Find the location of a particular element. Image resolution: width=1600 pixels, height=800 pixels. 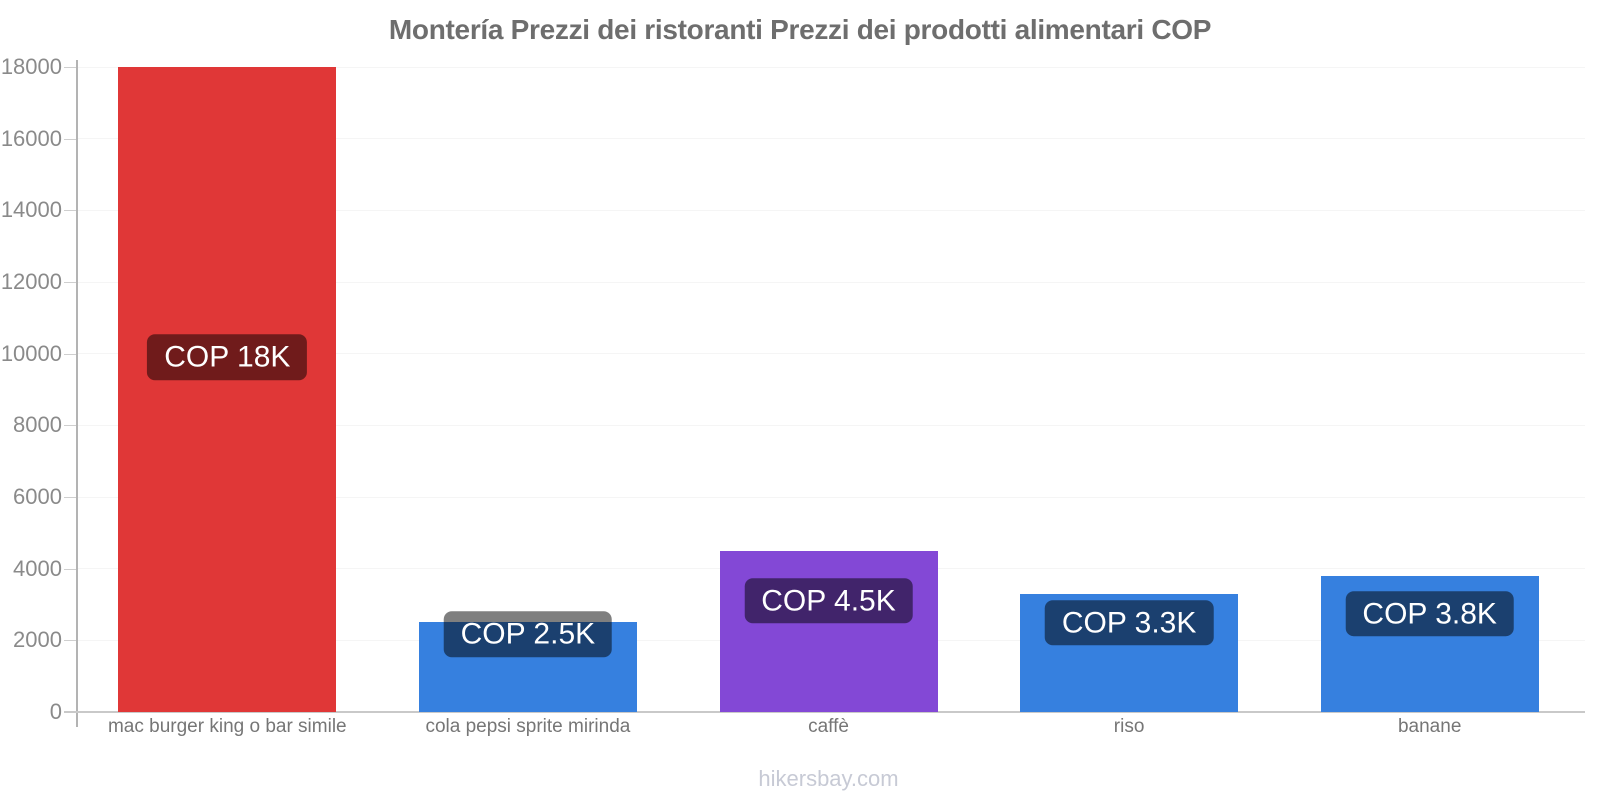

x-axis-label: riso is located at coordinates (1129, 726).